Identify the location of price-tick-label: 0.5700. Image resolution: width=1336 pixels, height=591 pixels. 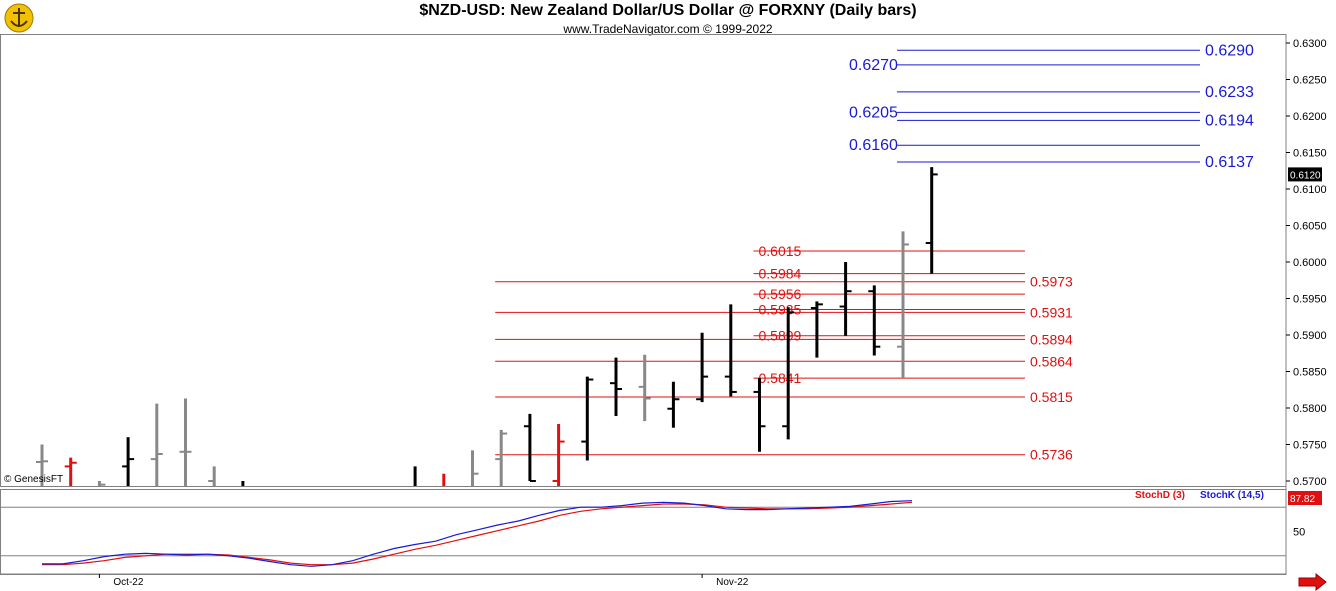
(1310, 482).